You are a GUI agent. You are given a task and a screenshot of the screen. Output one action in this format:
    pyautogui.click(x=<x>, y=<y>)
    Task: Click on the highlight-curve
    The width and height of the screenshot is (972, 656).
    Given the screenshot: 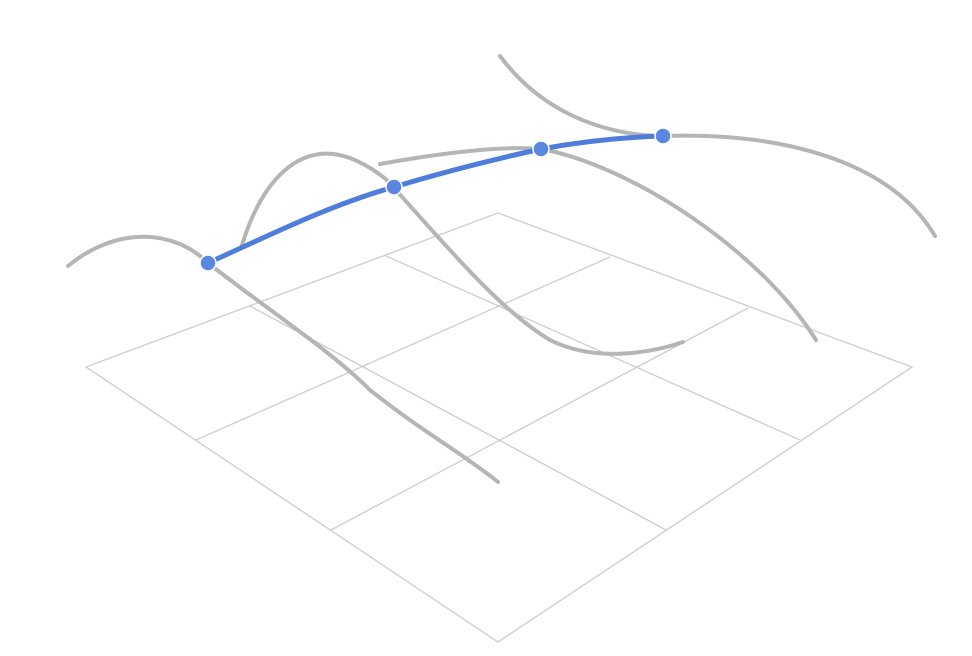 What is the action you would take?
    pyautogui.click(x=435, y=199)
    